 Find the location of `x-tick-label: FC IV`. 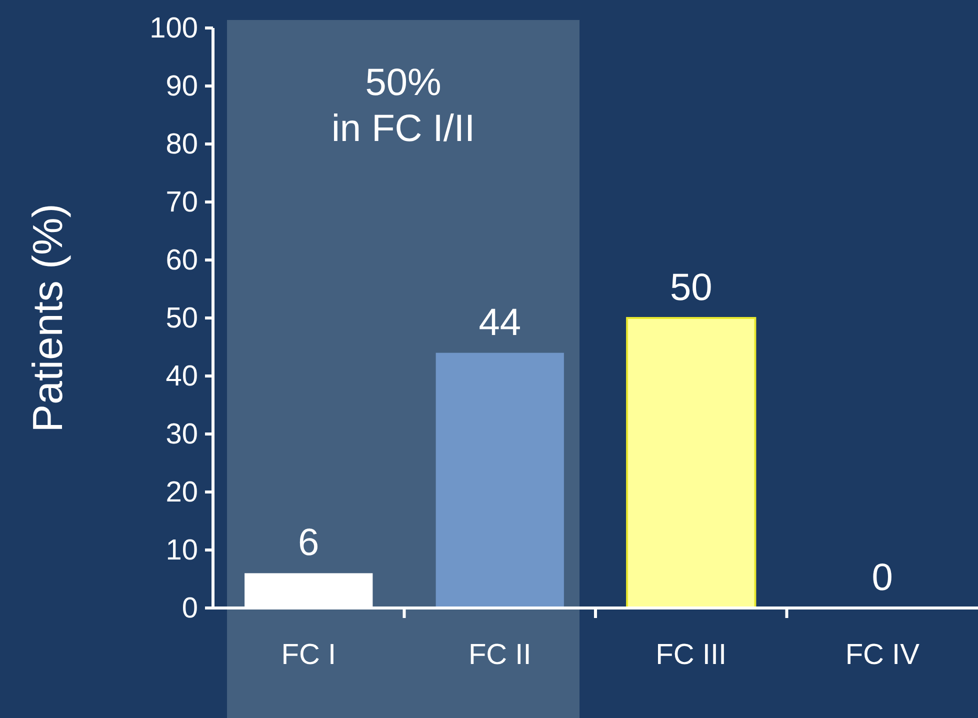

x-tick-label: FC IV is located at coordinates (882, 655).